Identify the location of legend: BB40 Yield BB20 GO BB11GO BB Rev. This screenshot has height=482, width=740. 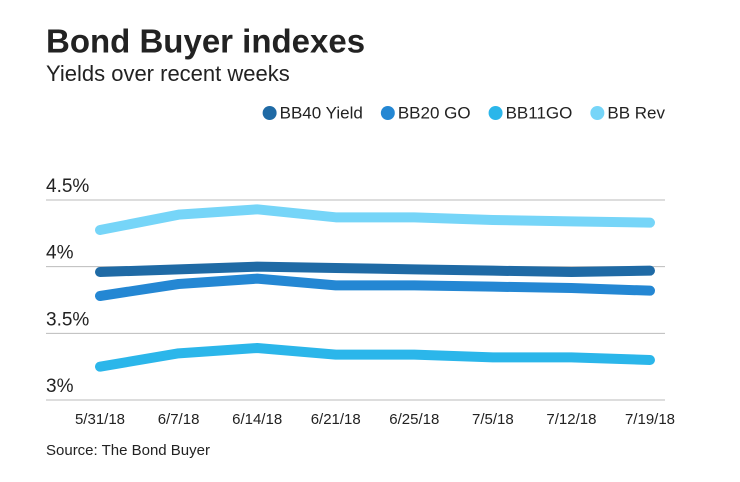
(463, 112).